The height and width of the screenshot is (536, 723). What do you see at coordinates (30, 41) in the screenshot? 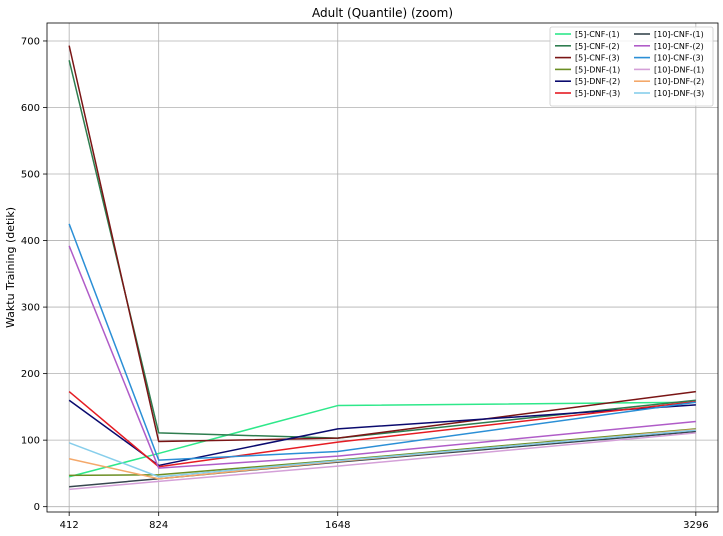
I see `y-tick-label: 700` at bounding box center [30, 41].